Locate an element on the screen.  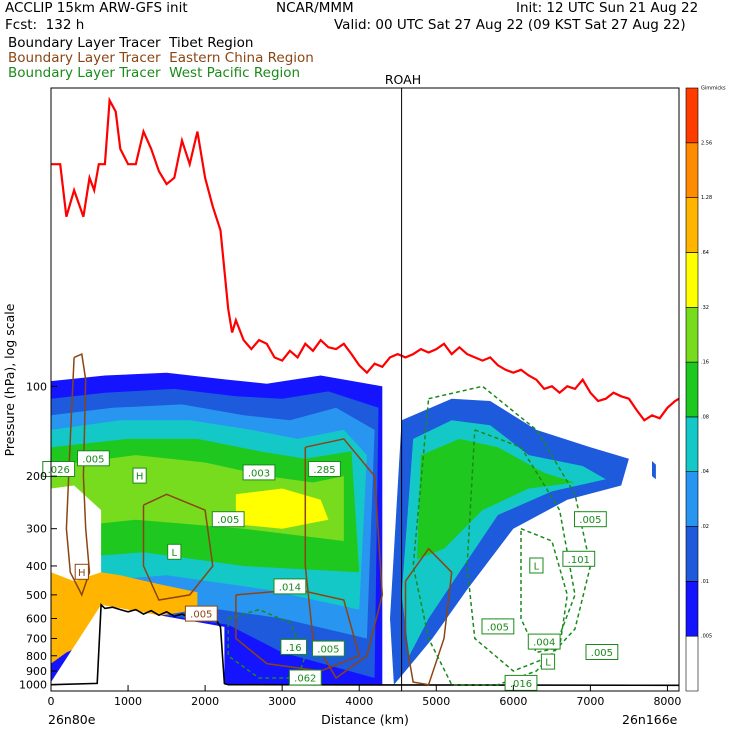
terrain-layer is located at coordinates (365, 645).